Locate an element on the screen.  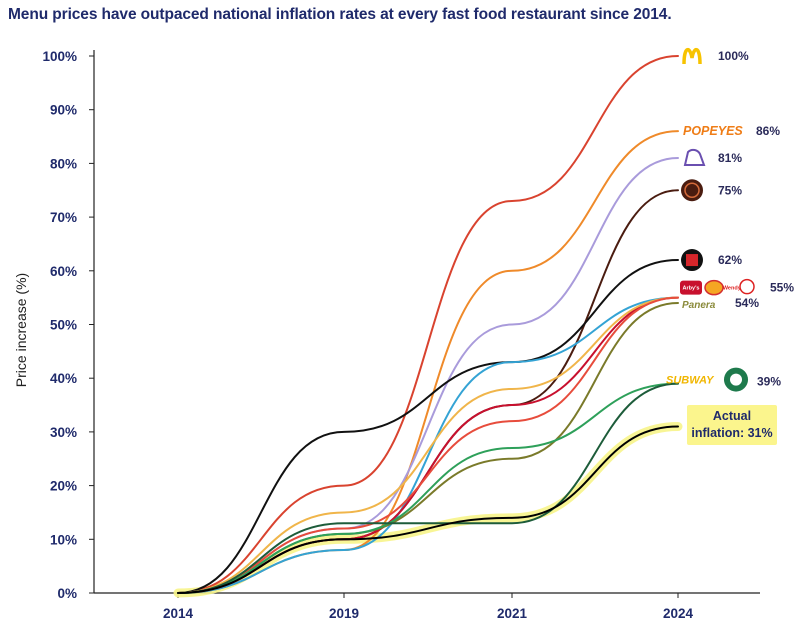
arbys-logo-icon is located at coordinates (691, 287).